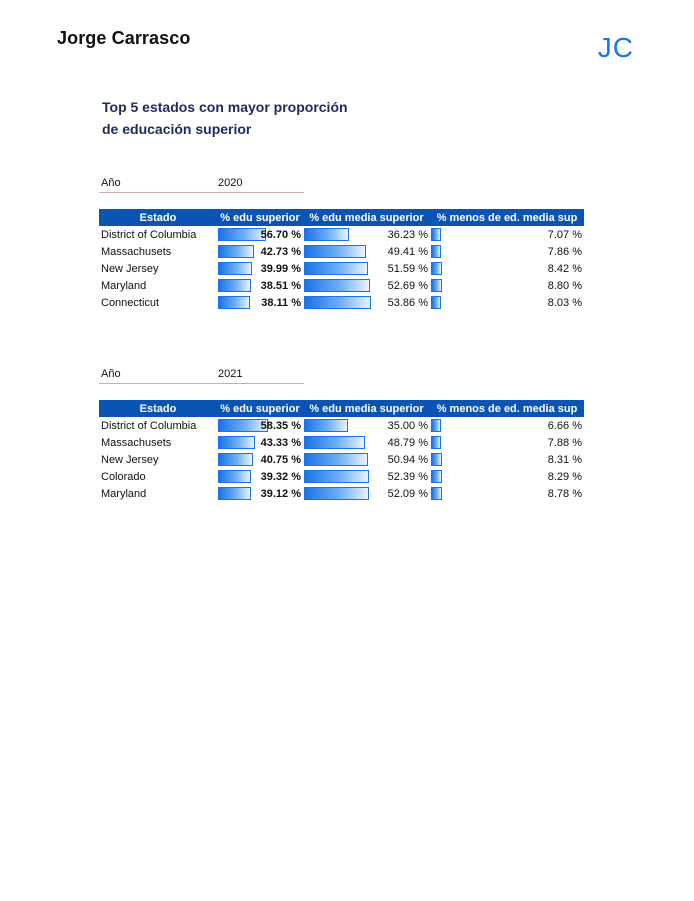 This screenshot has height=901, width=694. What do you see at coordinates (615, 47) in the screenshot?
I see `author-logo: JC` at bounding box center [615, 47].